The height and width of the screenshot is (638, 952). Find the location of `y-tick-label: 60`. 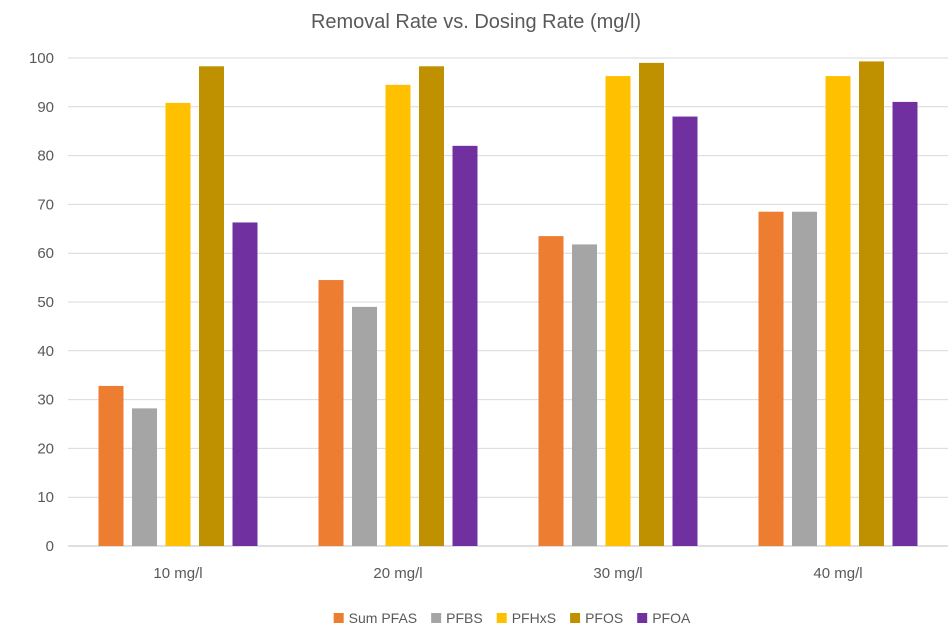

y-tick-label: 60 is located at coordinates (45, 253).